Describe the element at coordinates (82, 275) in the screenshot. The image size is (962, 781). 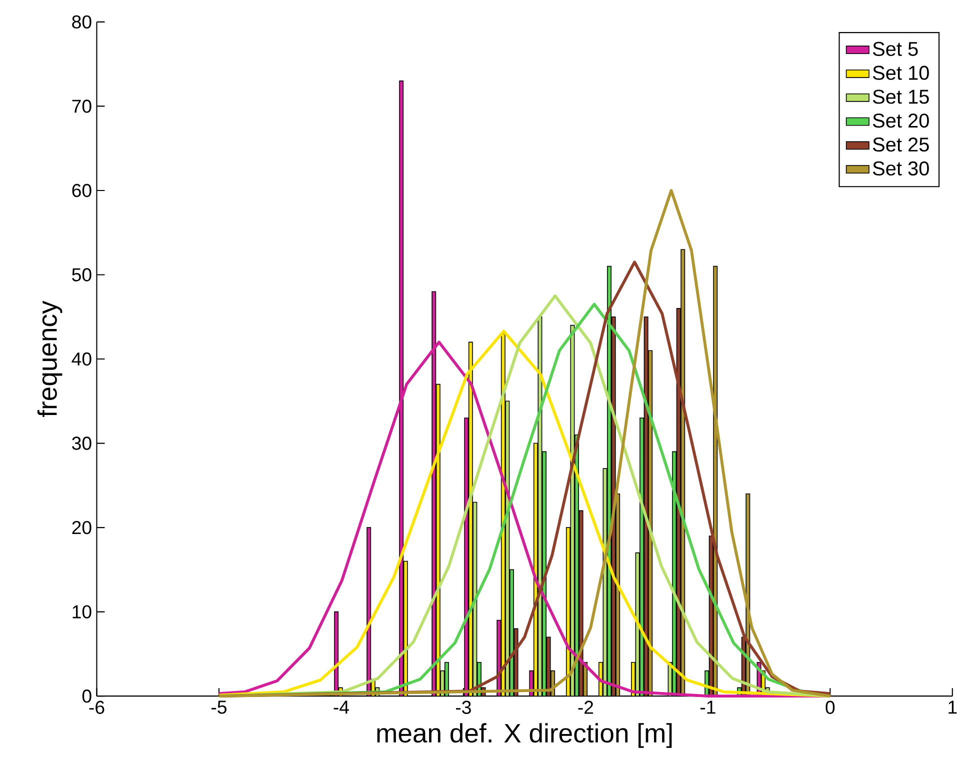
I see `y-tick-label: 50` at that location.